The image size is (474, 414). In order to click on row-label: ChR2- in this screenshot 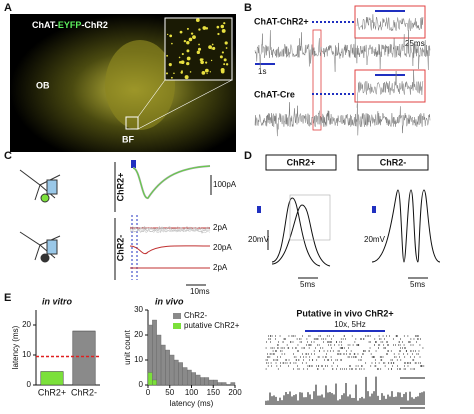, I will do `click(120, 248)`.